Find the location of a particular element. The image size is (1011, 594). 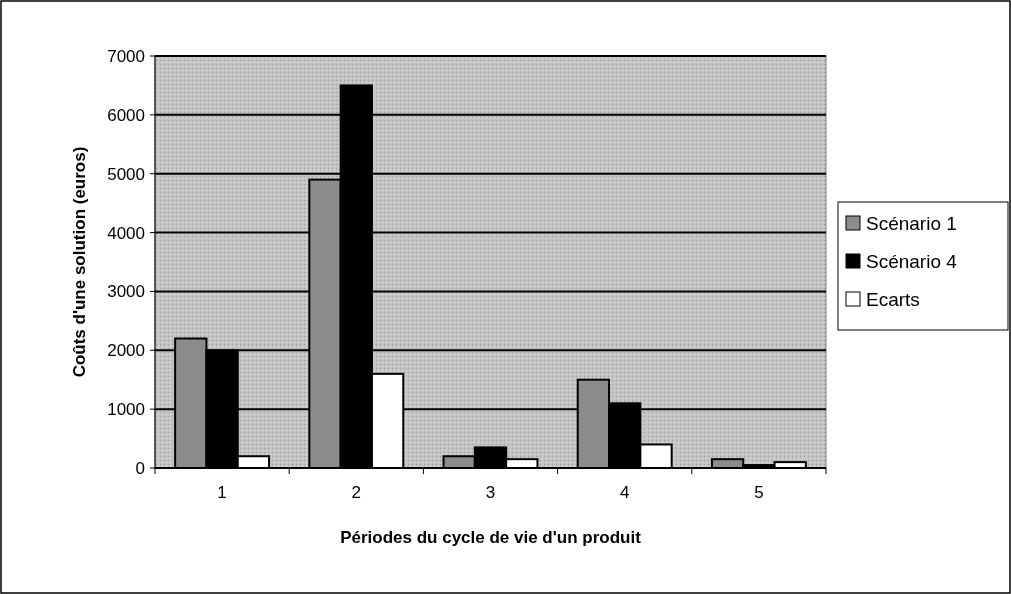

y-tick-label: 6000 is located at coordinates (126, 115).